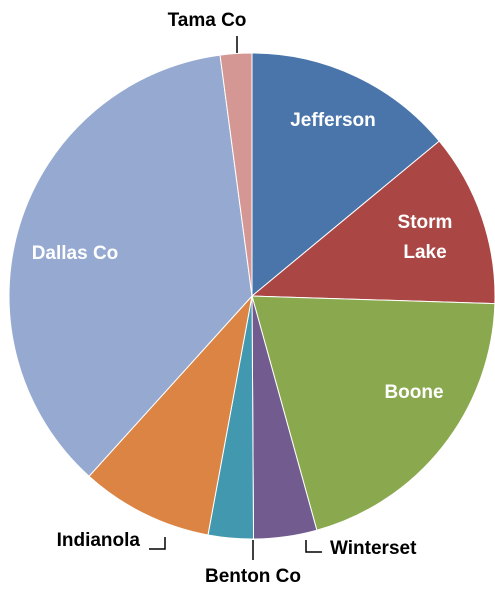 This screenshot has height=591, width=495. I want to click on slice-label-indianola: Indianola, so click(99, 540).